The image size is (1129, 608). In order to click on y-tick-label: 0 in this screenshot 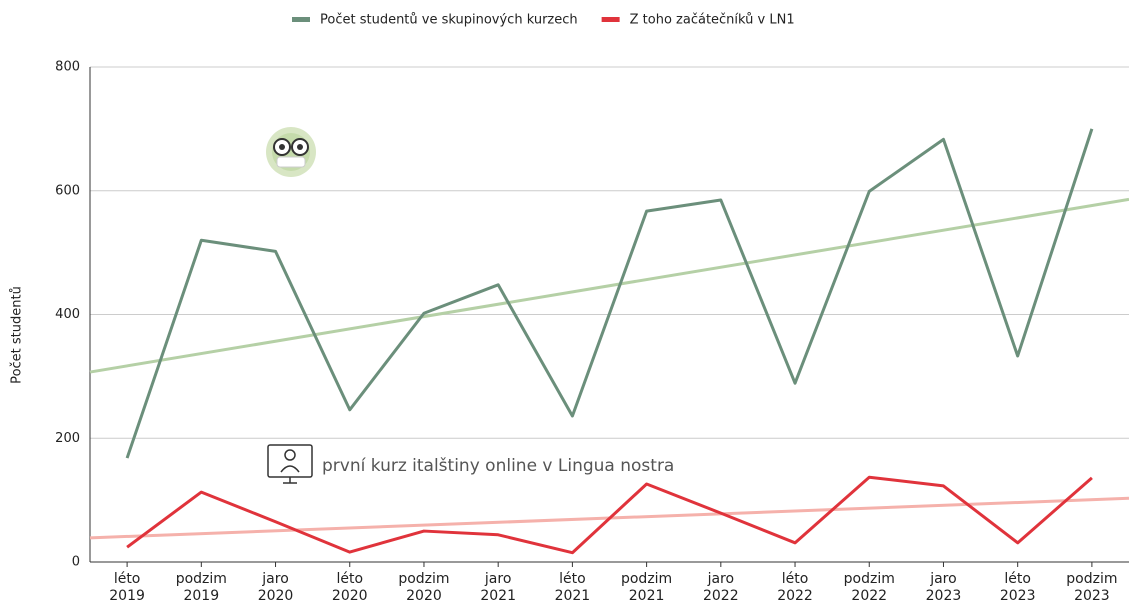, I will do `click(76, 562)`.